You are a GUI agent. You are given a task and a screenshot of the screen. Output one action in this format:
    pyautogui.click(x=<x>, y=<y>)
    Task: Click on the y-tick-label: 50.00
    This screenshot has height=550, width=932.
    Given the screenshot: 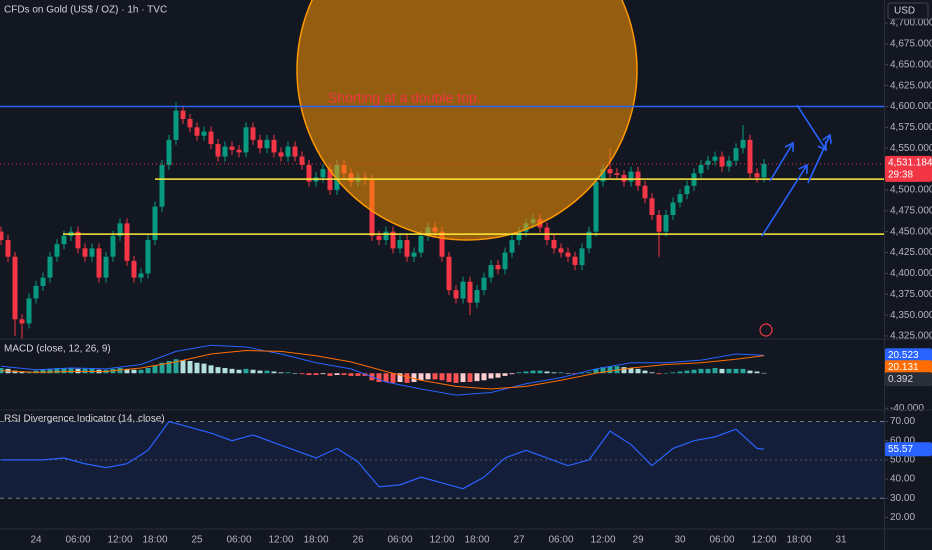 What is the action you would take?
    pyautogui.click(x=902, y=460)
    